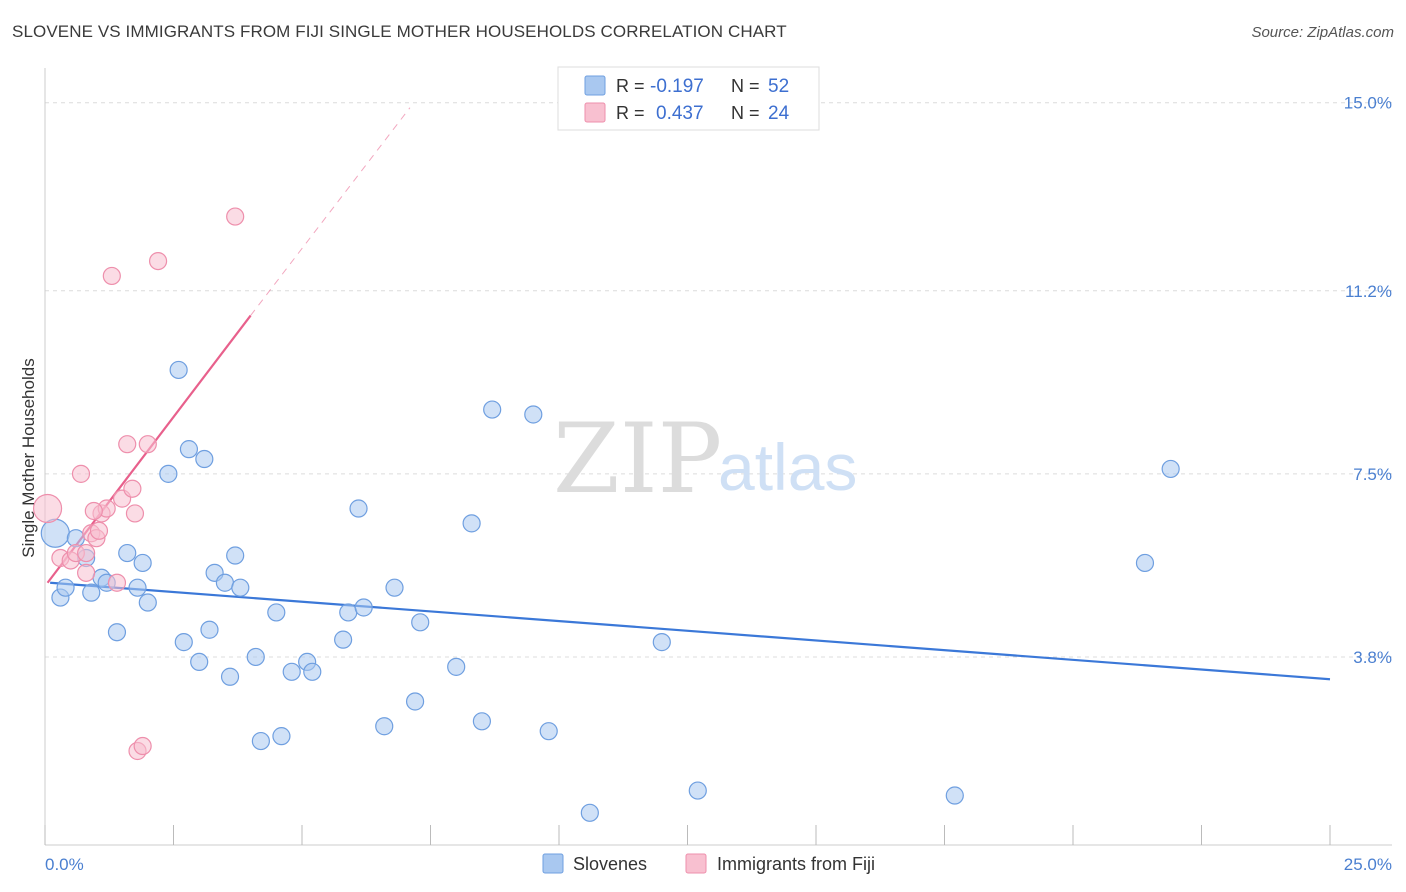  Describe the element at coordinates (708, 863) in the screenshot. I see `series-legend: Slovenes Immigrants from Fiji` at that location.